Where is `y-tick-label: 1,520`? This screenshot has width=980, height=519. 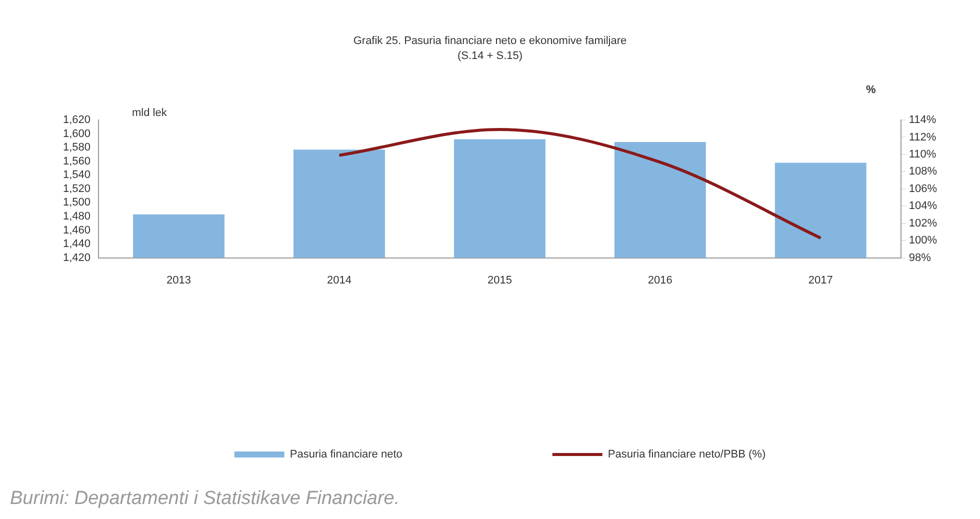 y-tick-label: 1,520 is located at coordinates (76, 188).